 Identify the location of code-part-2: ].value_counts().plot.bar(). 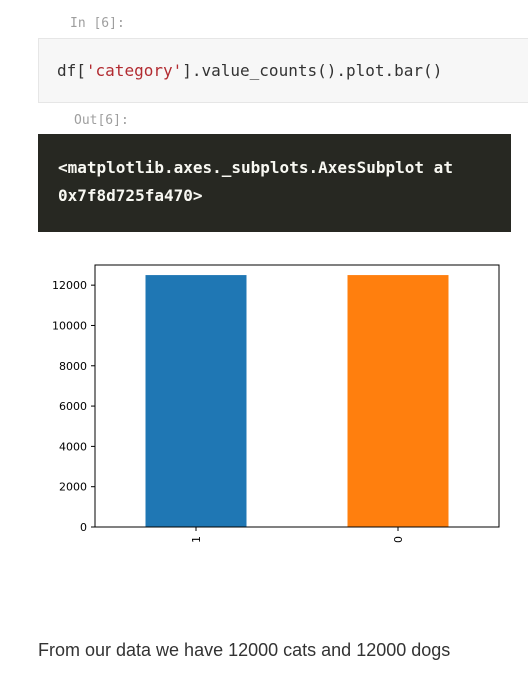
(312, 70).